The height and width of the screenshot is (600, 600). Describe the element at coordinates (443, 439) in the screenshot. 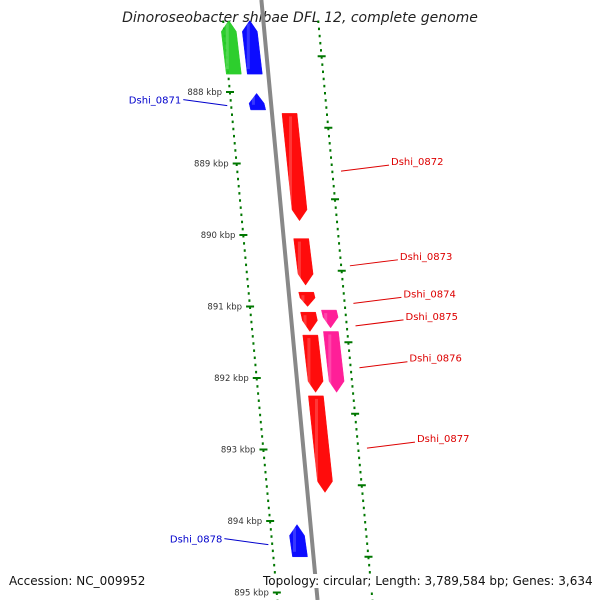

I see `gene-label: Dshi_0877` at that location.